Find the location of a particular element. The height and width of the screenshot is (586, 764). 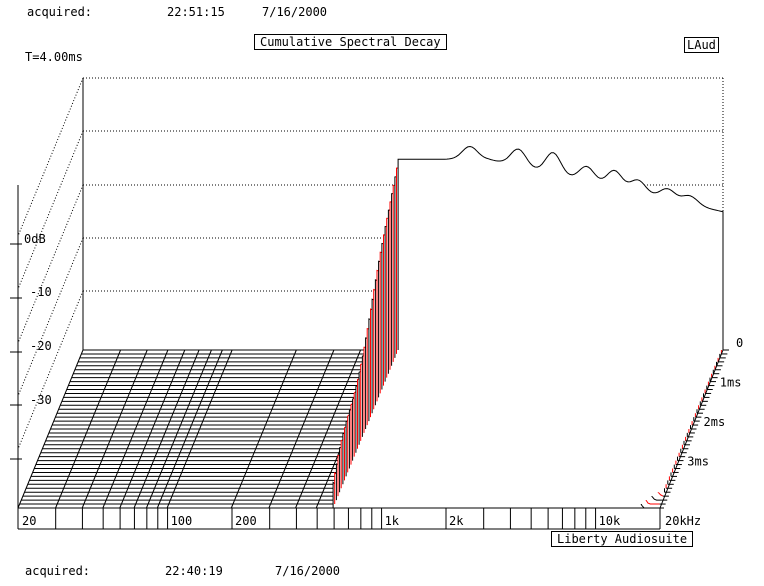

header-time: 22:51:15 is located at coordinates (196, 12).